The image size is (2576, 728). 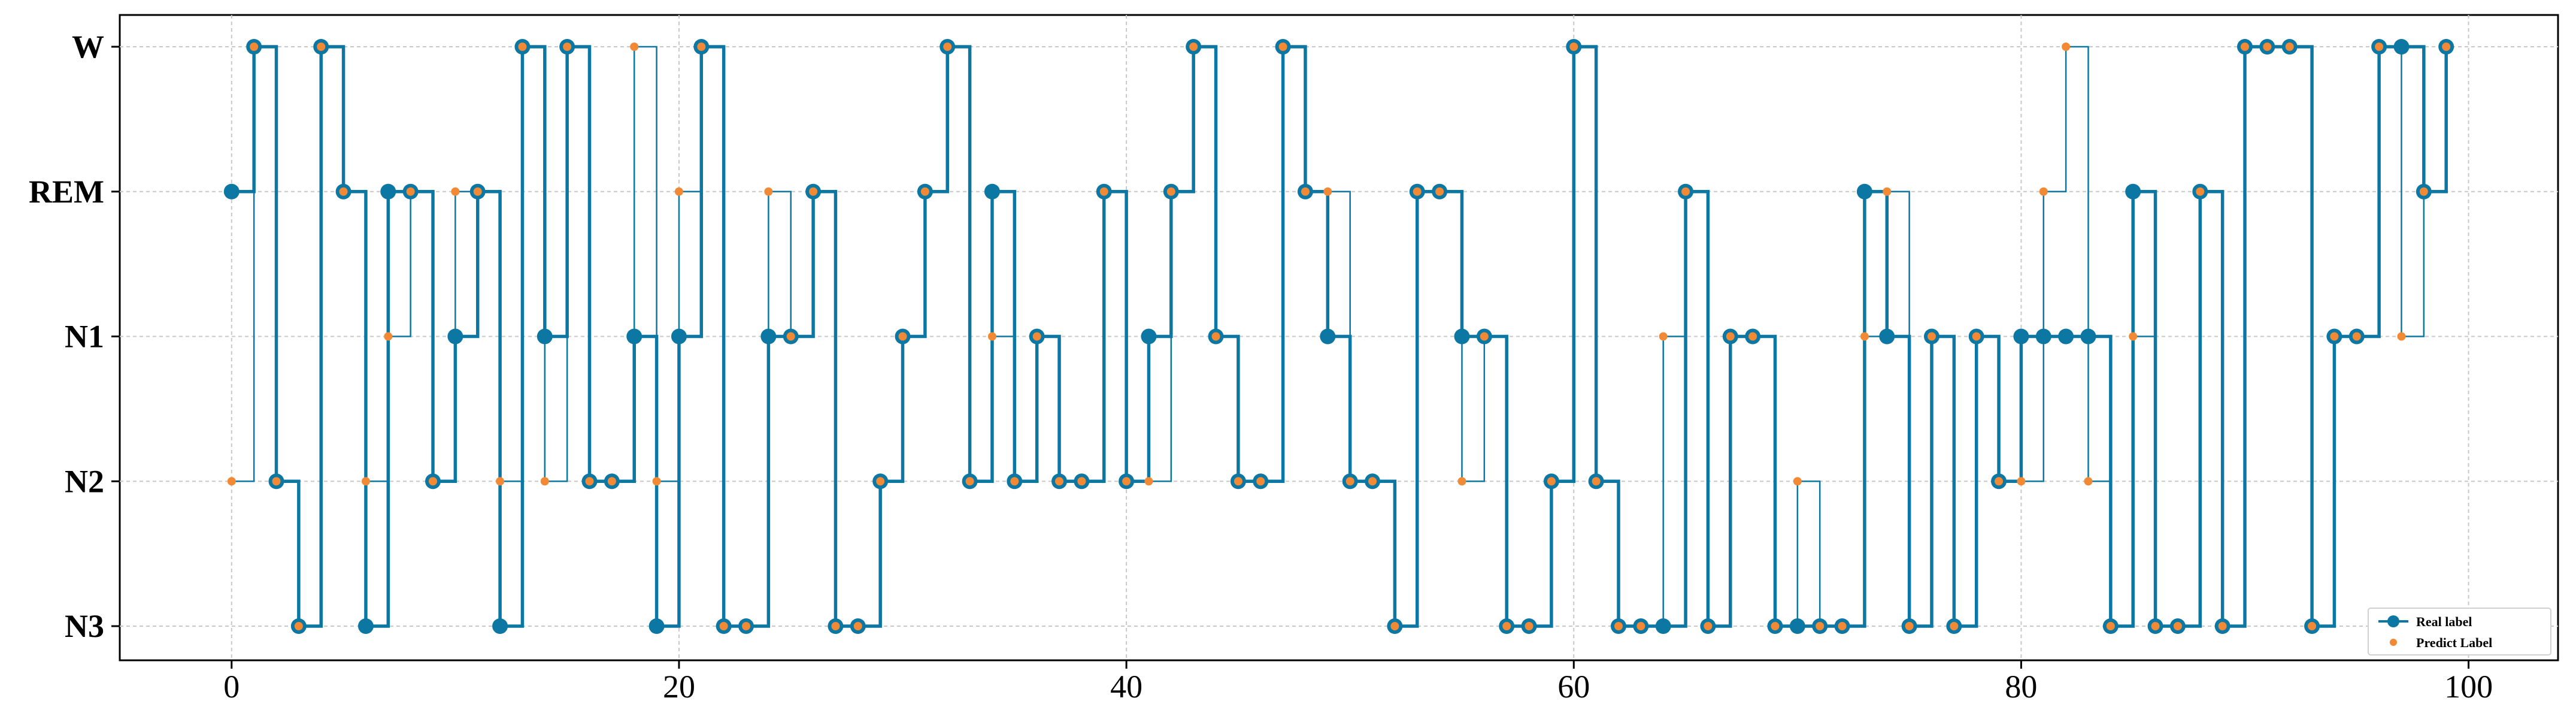 What do you see at coordinates (2444, 622) in the screenshot?
I see `legend-real-label: Real label` at bounding box center [2444, 622].